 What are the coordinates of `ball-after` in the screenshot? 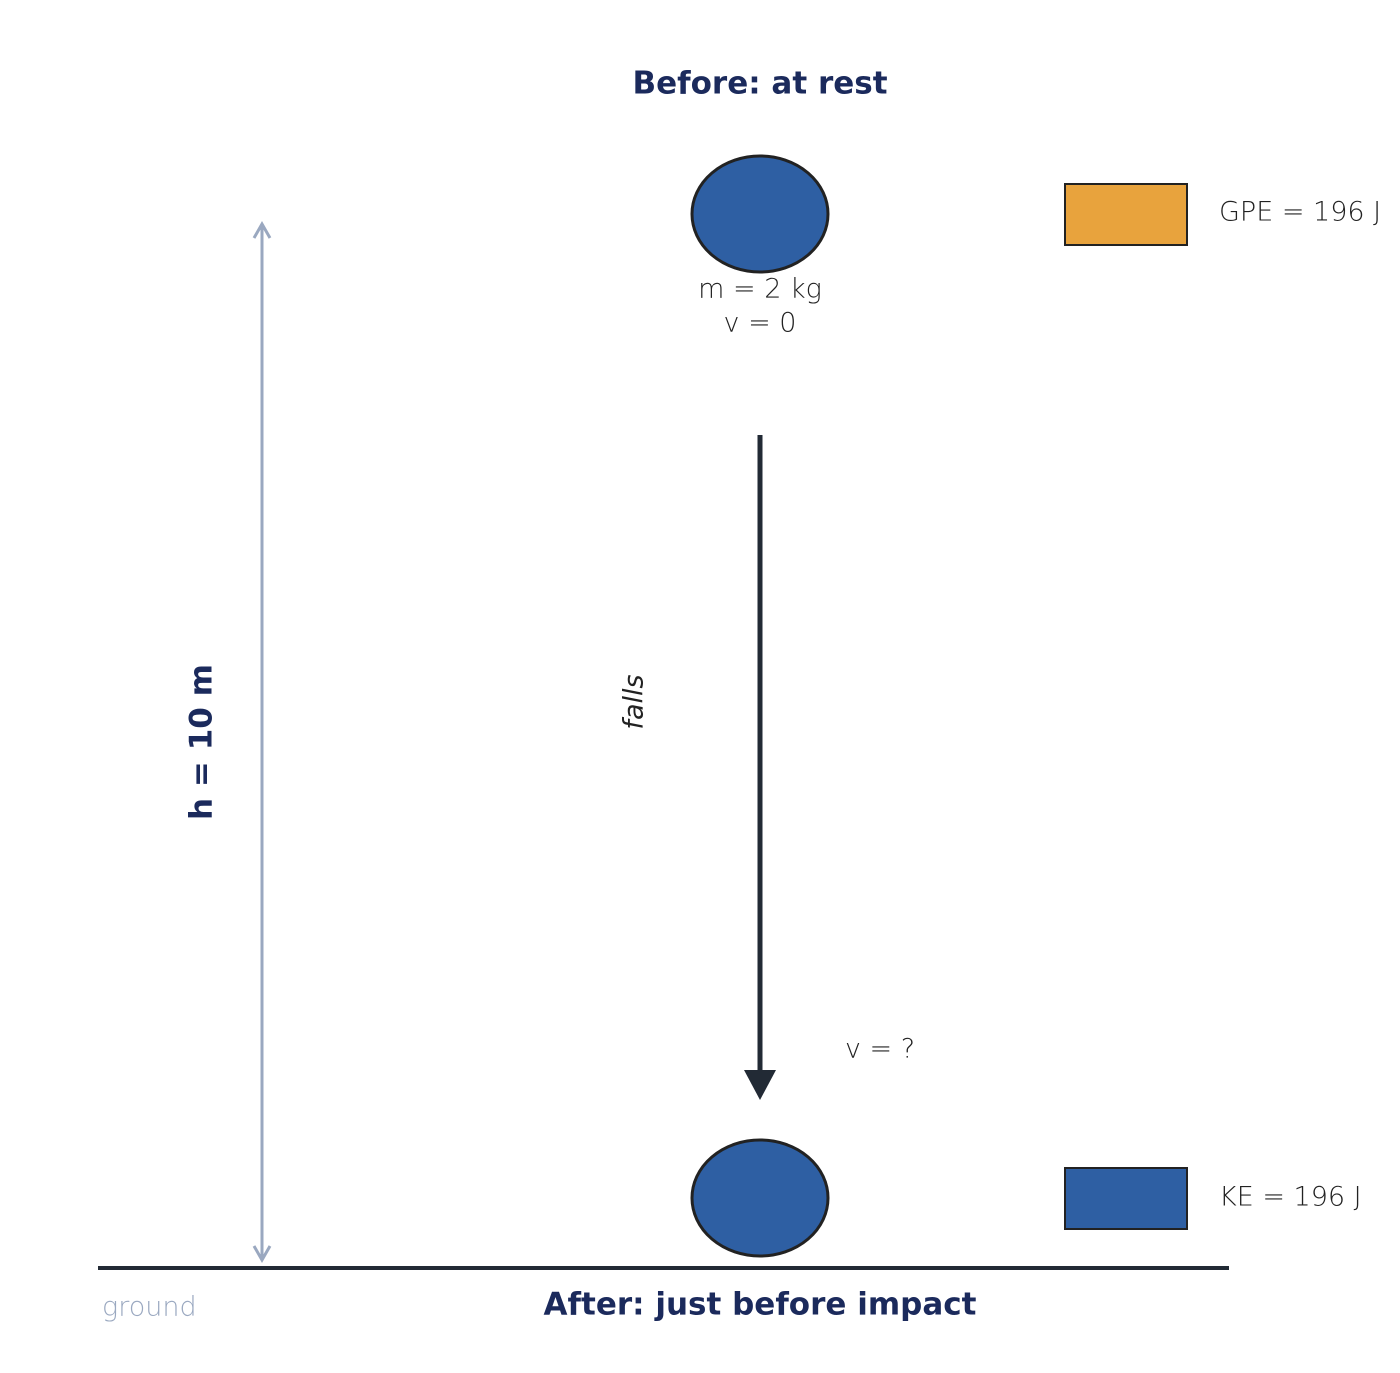 It's located at (760, 1198).